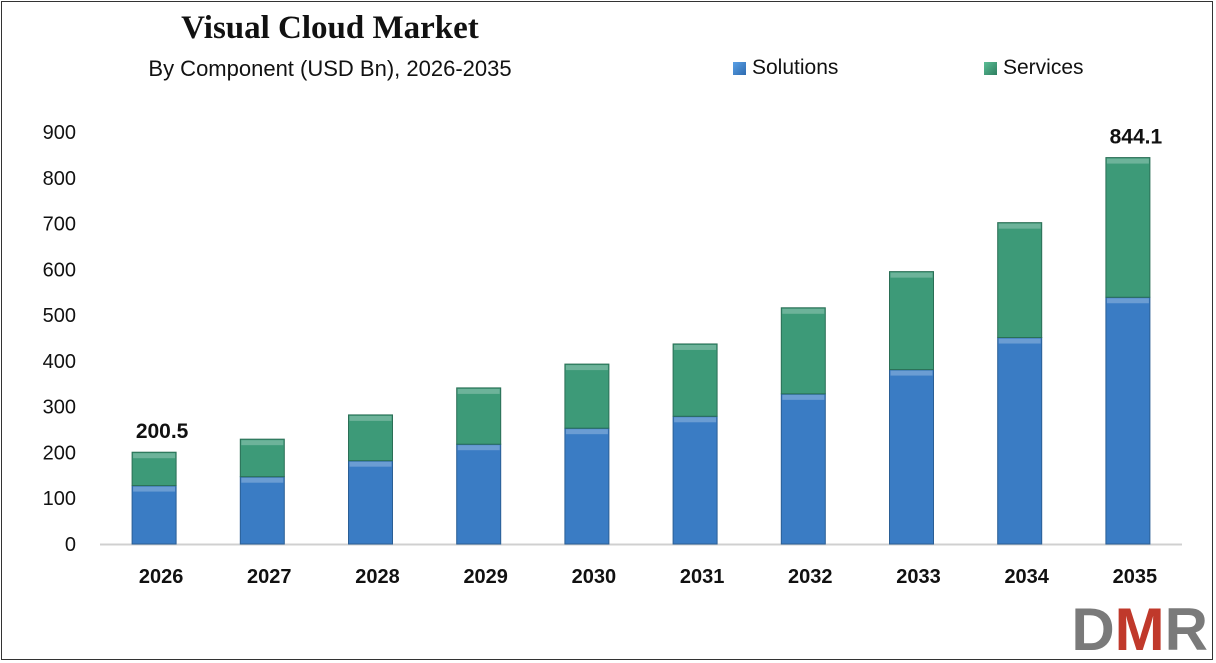 The height and width of the screenshot is (663, 1216). What do you see at coordinates (161, 577) in the screenshot?
I see `x-tick-label: 2026` at bounding box center [161, 577].